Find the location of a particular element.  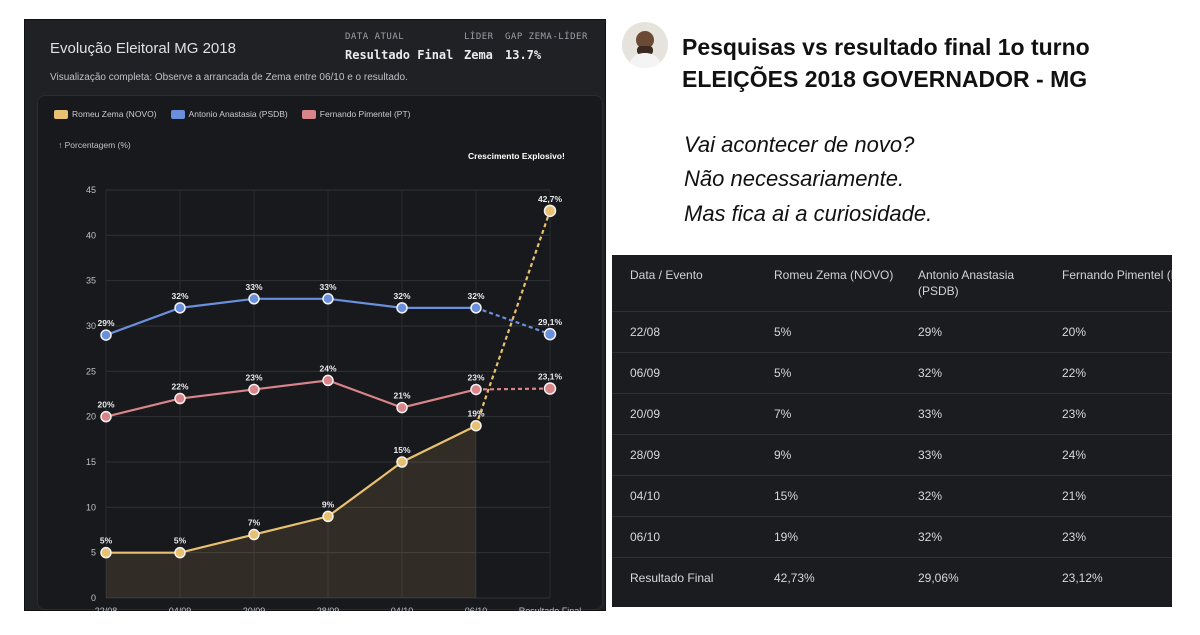

table-row: 04/10 15% 32% 21% is located at coordinates (892, 495).